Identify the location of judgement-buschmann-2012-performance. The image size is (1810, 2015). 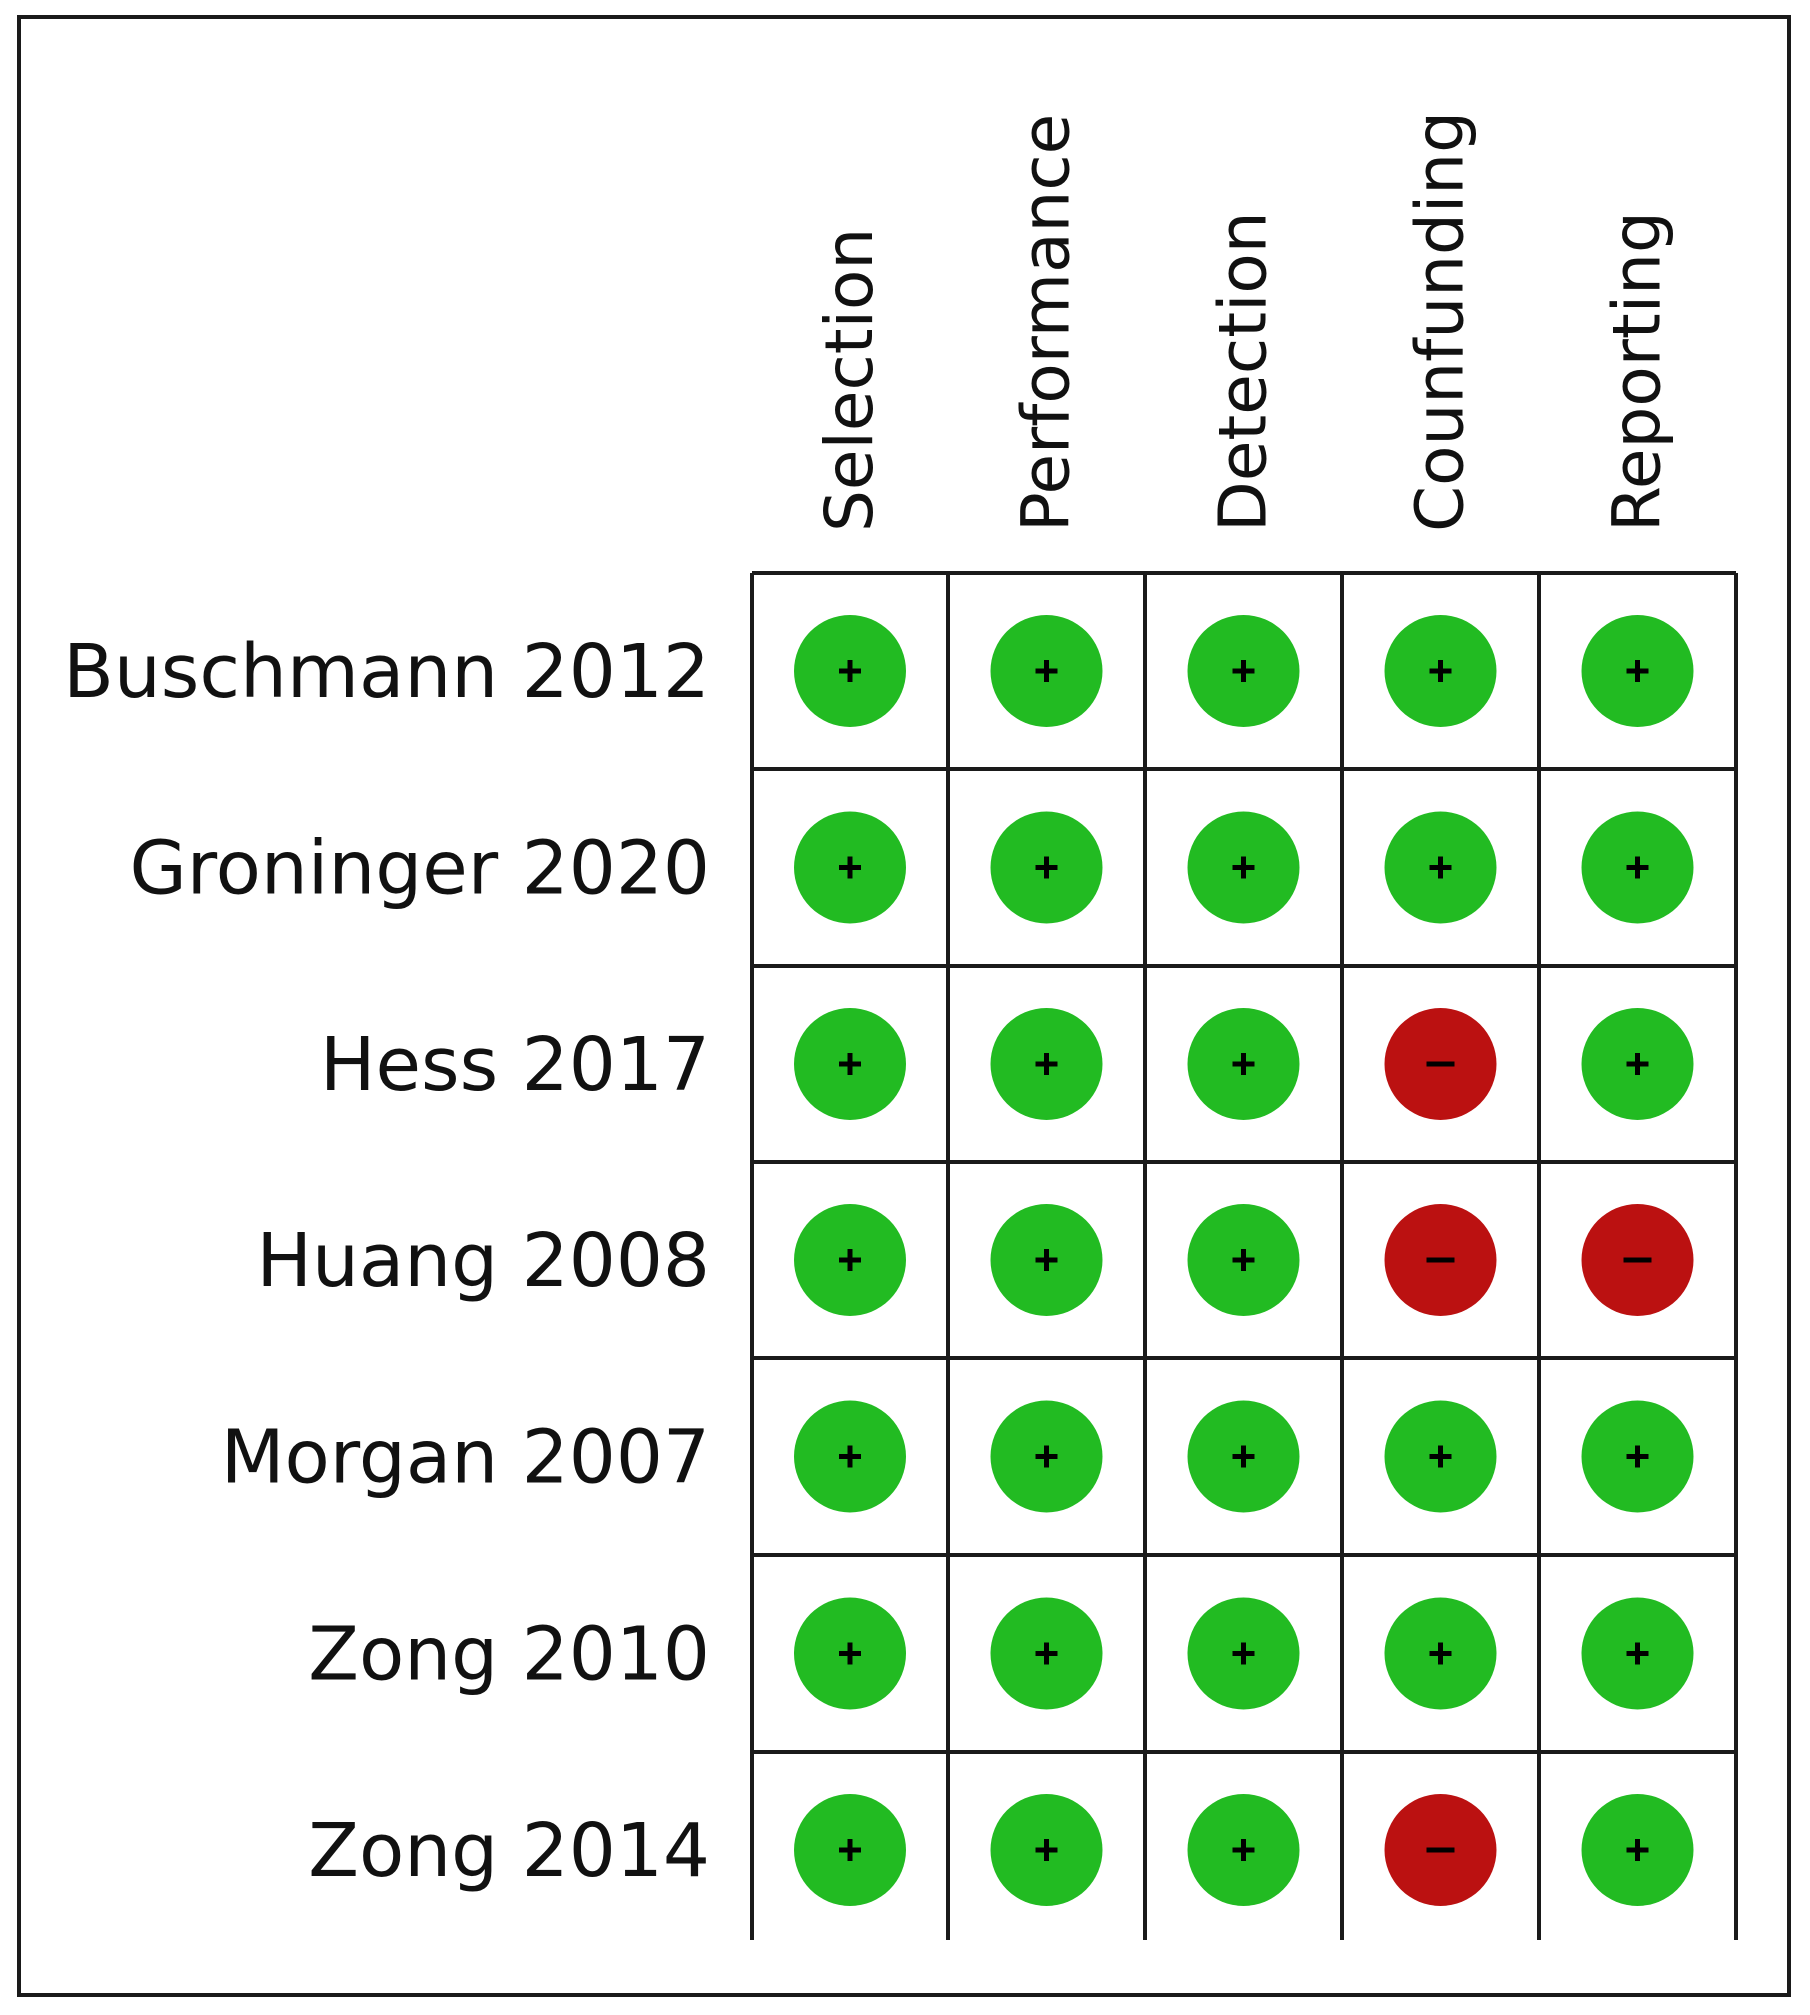
(1046, 671).